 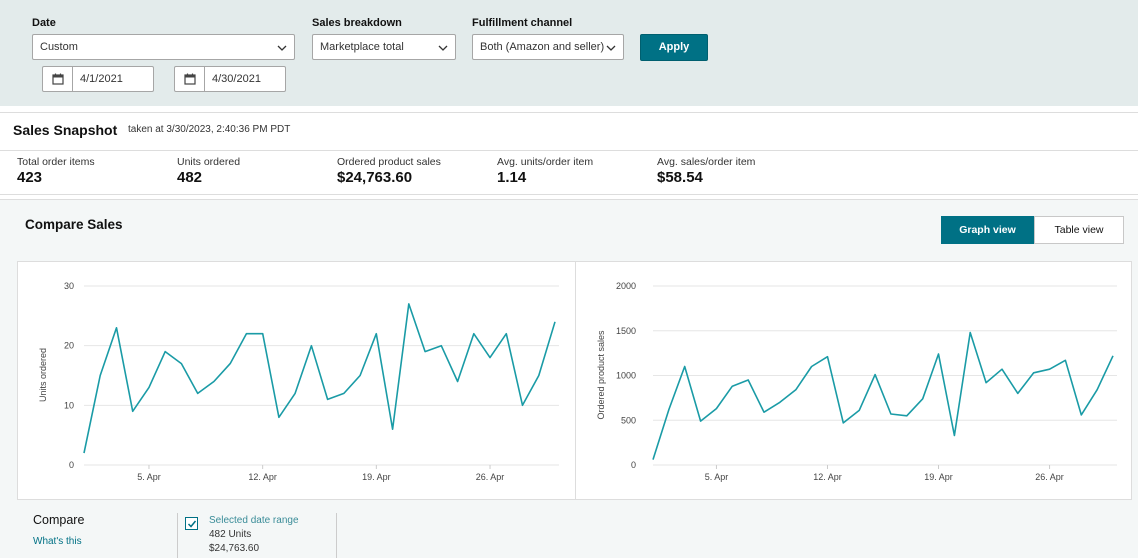 I want to click on x-tick-label: 12. Apr, so click(x=827, y=477).